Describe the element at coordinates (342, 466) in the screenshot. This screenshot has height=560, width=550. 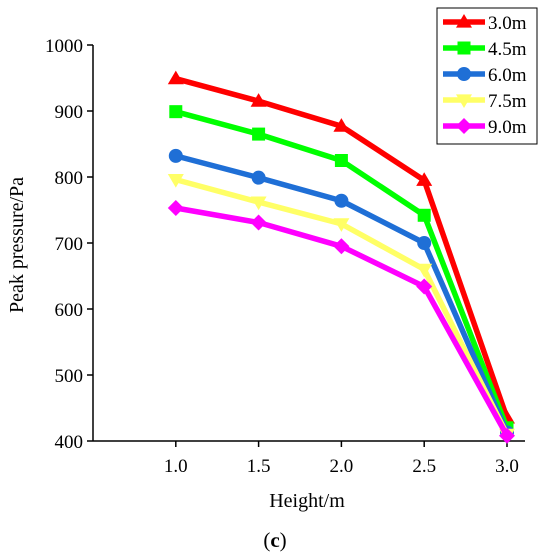
I see `x-tick-label: 2.0` at that location.